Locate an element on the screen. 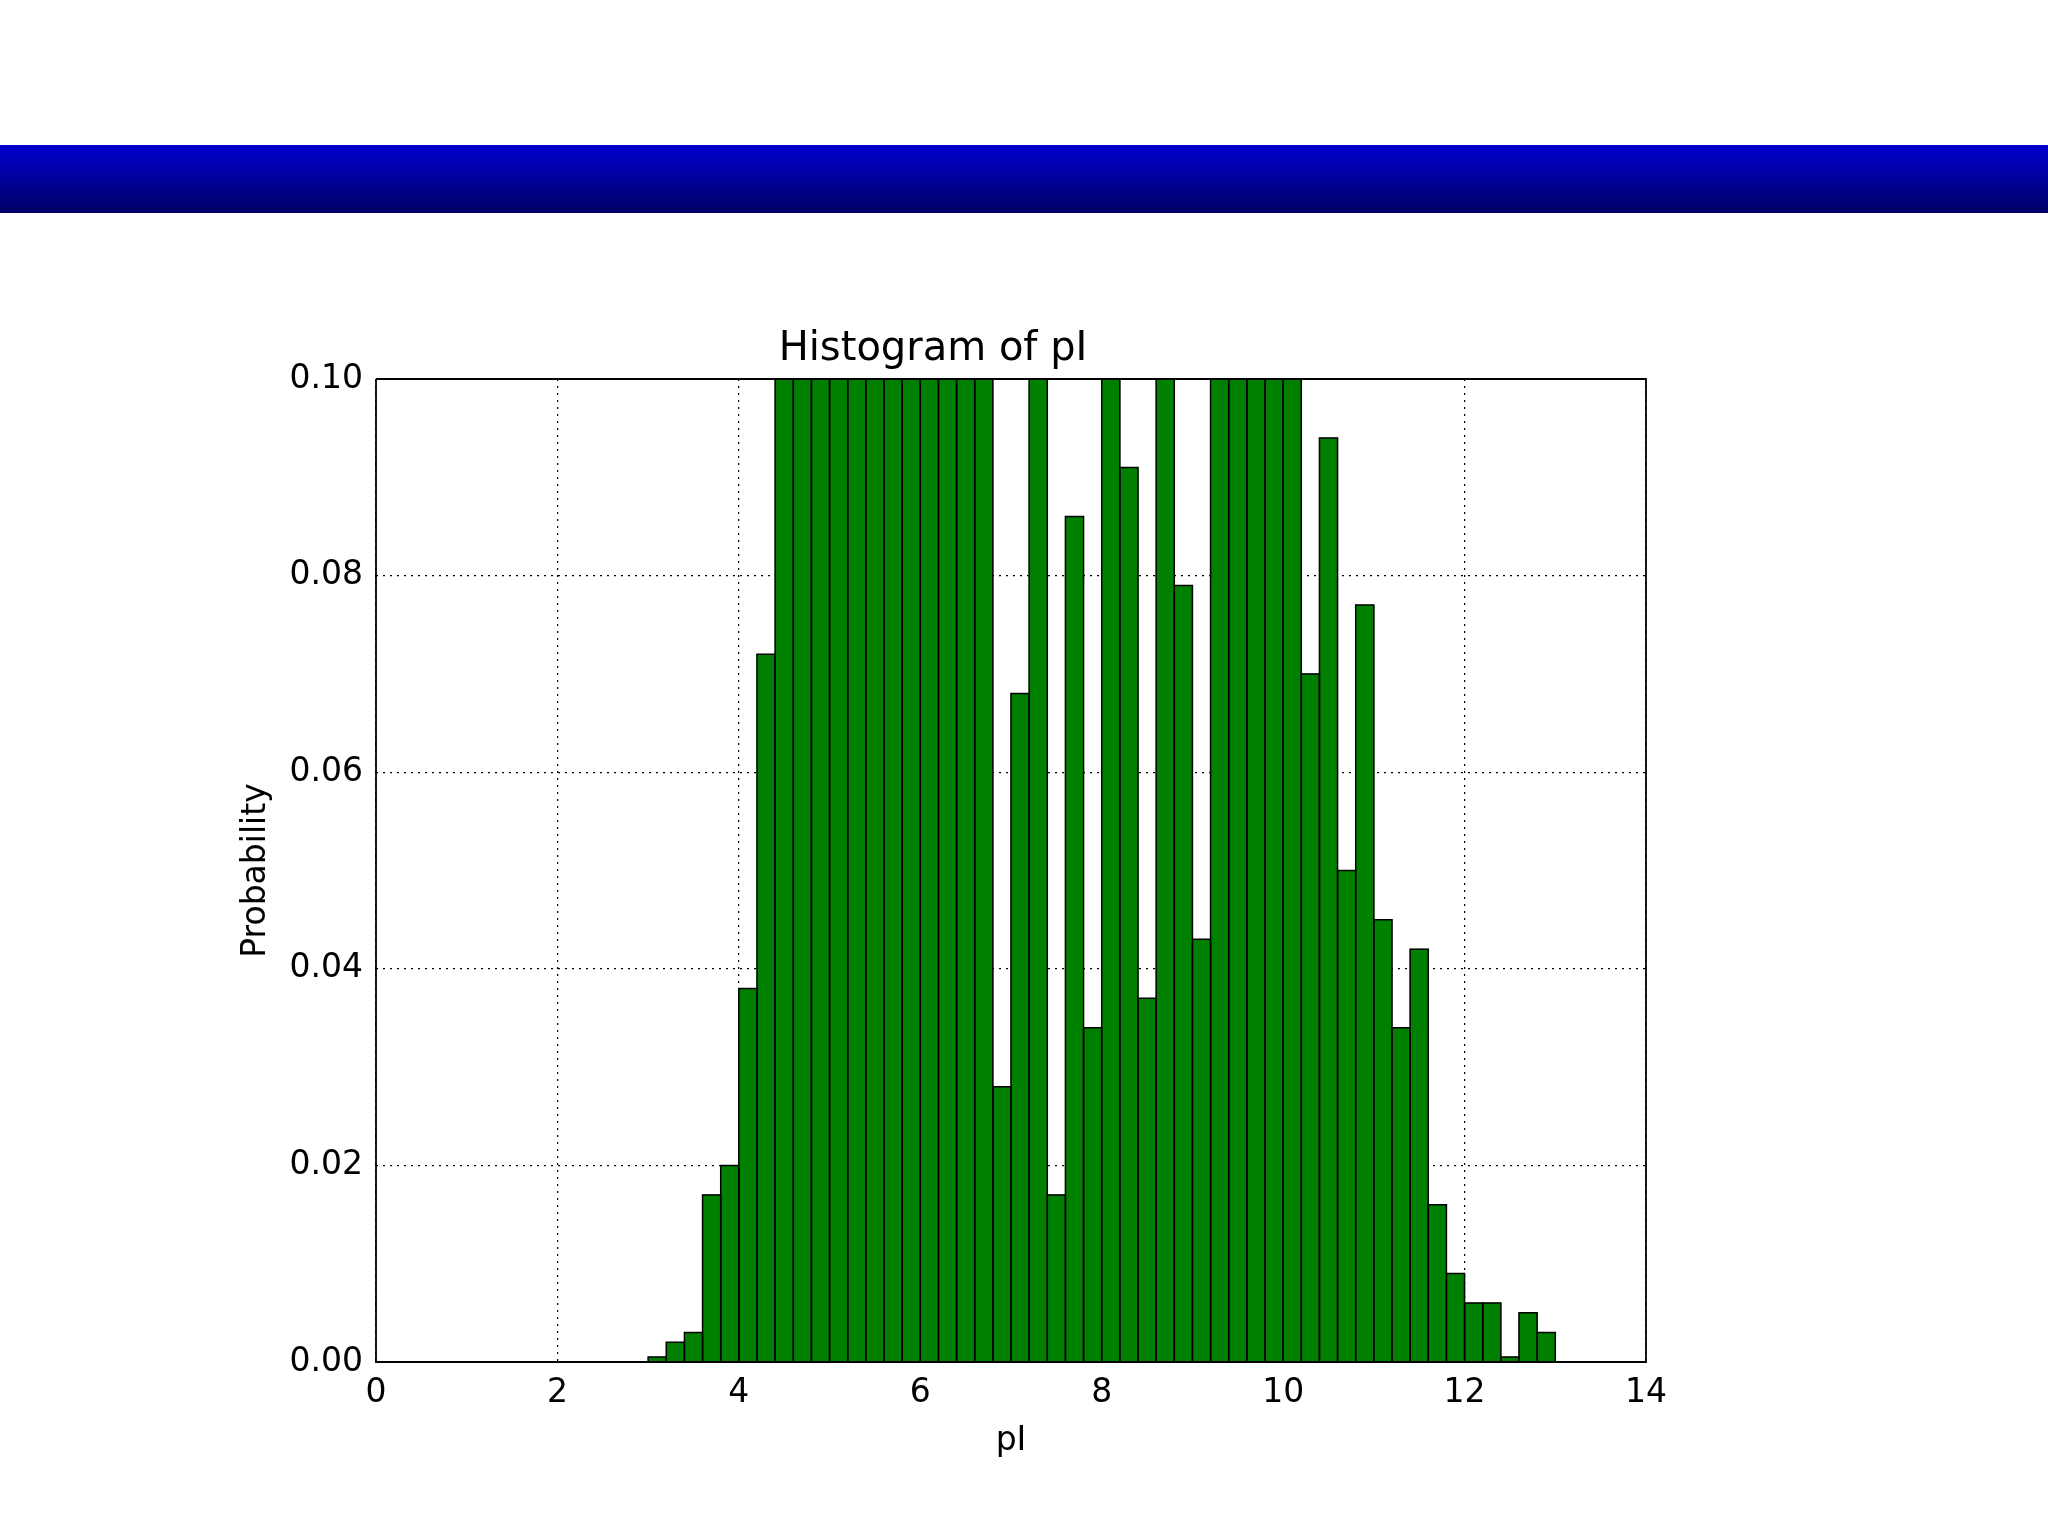 This screenshot has width=2048, height=1536. y-tick-label: 0.02 is located at coordinates (326, 1162).